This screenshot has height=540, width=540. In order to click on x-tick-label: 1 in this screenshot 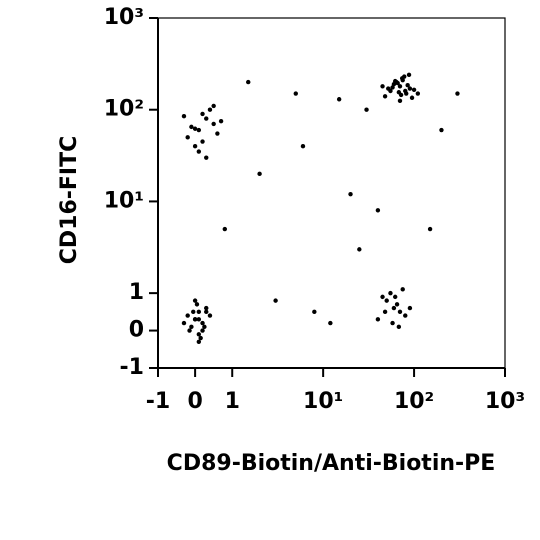, I will do `click(232, 401)`.